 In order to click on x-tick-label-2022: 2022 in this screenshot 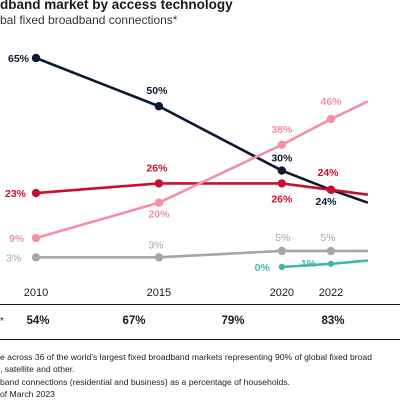, I will do `click(331, 293)`.